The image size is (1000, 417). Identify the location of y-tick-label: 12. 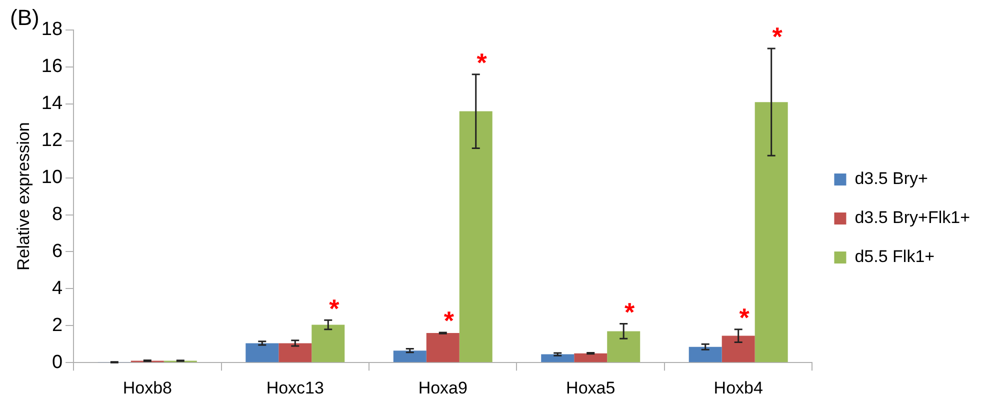
(52, 141).